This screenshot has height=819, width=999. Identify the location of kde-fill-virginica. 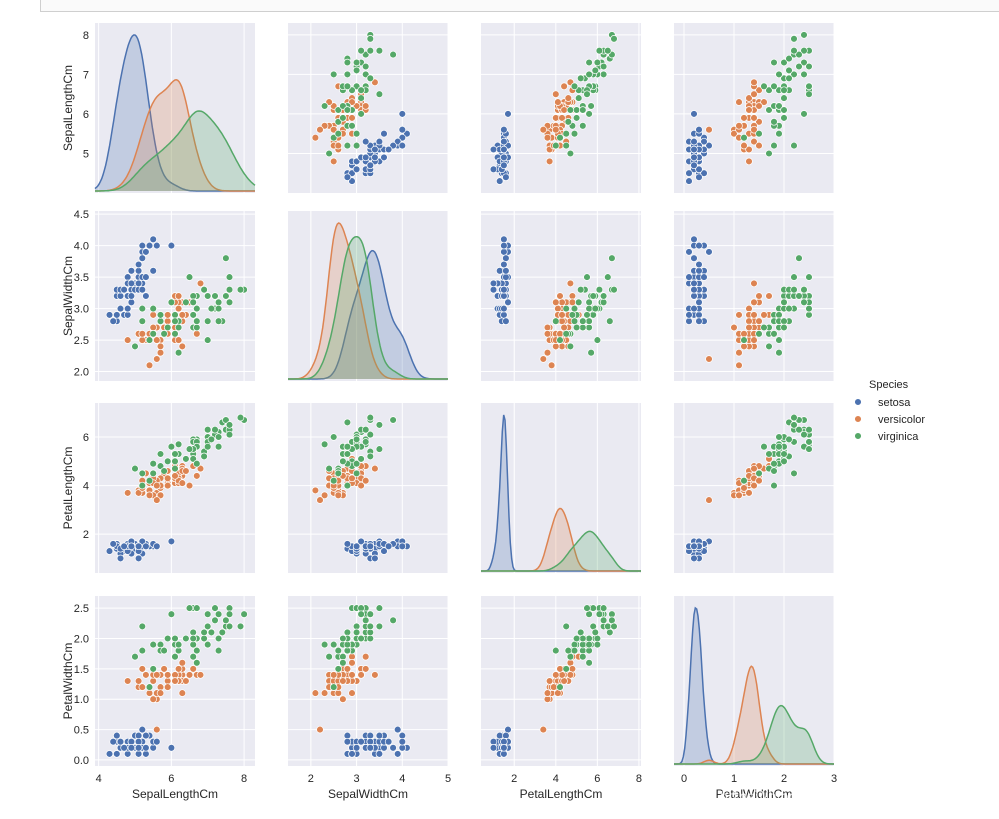
(368, 307).